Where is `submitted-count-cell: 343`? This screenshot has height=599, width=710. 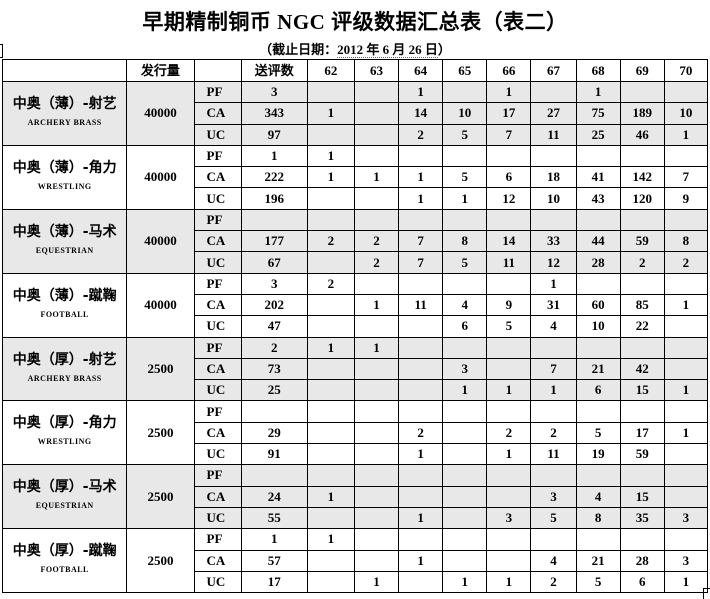 submitted-count-cell: 343 is located at coordinates (274, 113).